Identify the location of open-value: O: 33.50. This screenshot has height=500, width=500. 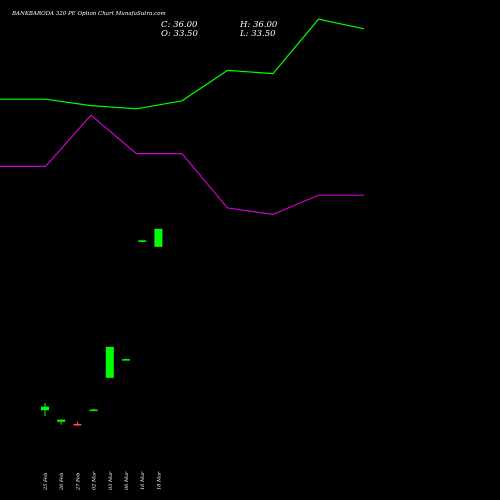
(179, 34).